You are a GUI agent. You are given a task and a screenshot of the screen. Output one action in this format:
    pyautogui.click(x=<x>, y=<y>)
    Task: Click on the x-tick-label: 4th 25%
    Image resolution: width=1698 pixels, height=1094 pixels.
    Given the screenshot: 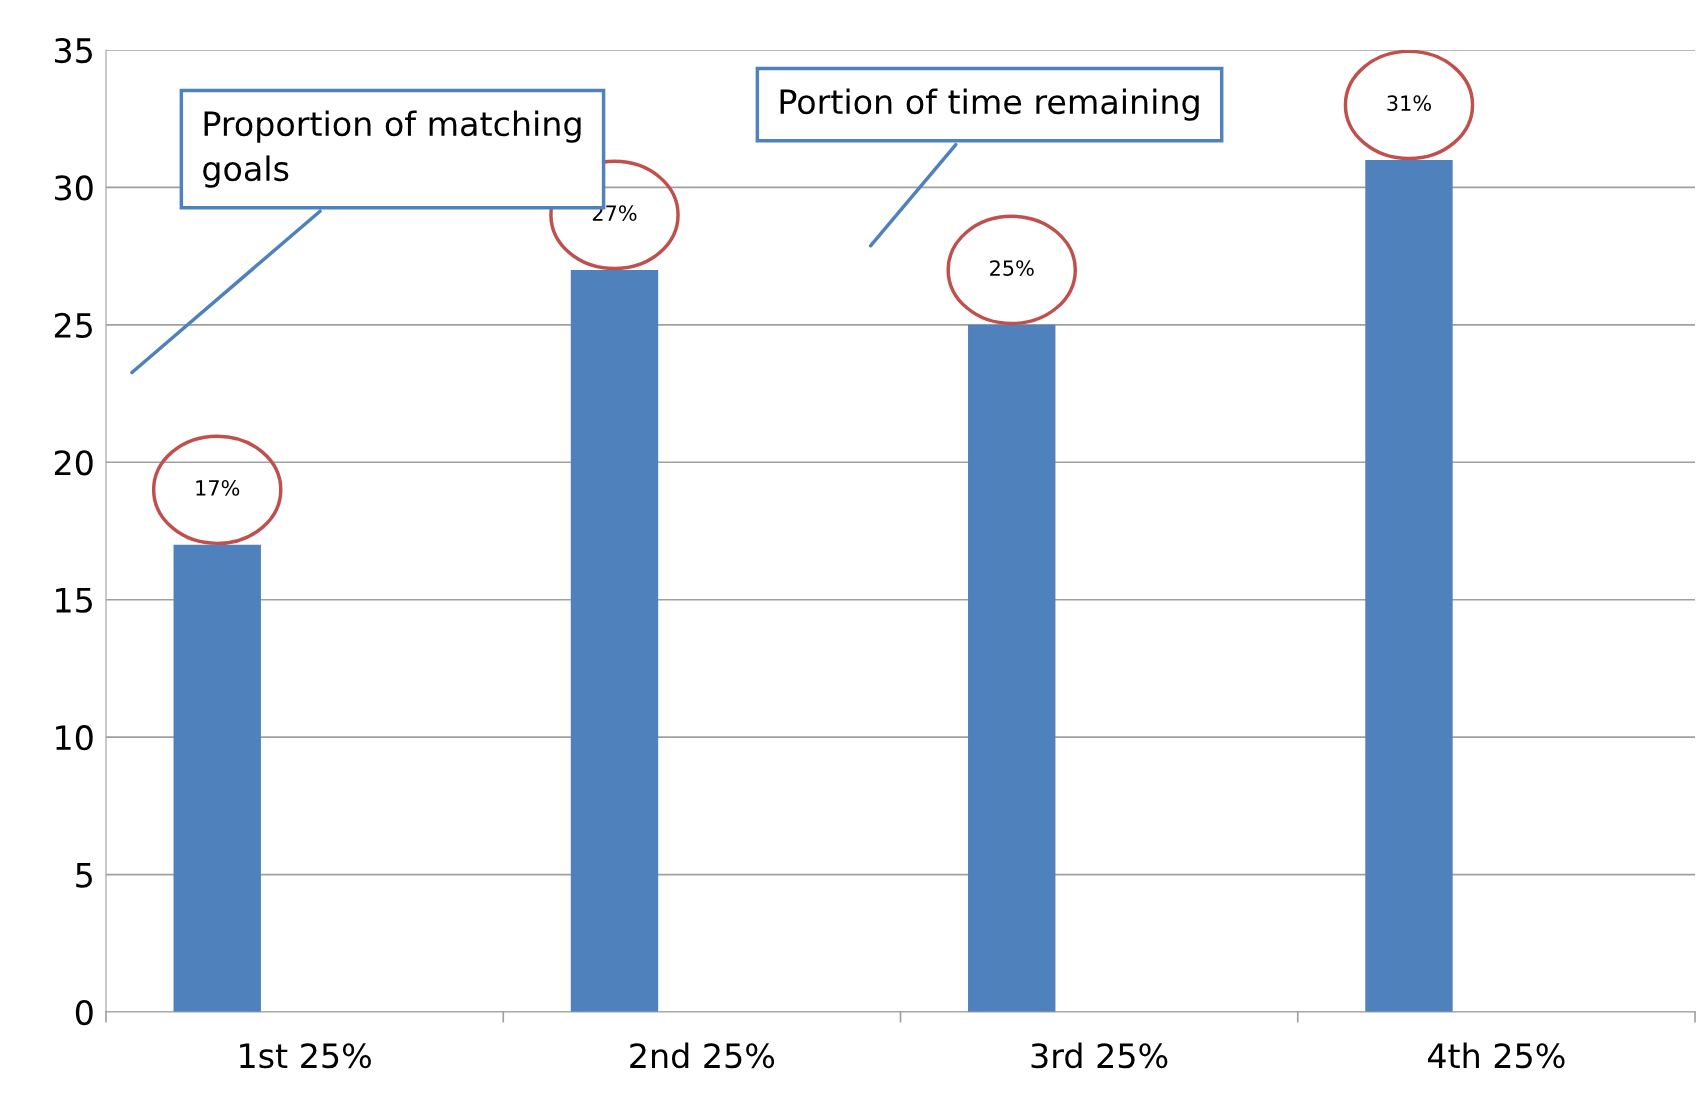 What is the action you would take?
    pyautogui.click(x=1496, y=1055)
    